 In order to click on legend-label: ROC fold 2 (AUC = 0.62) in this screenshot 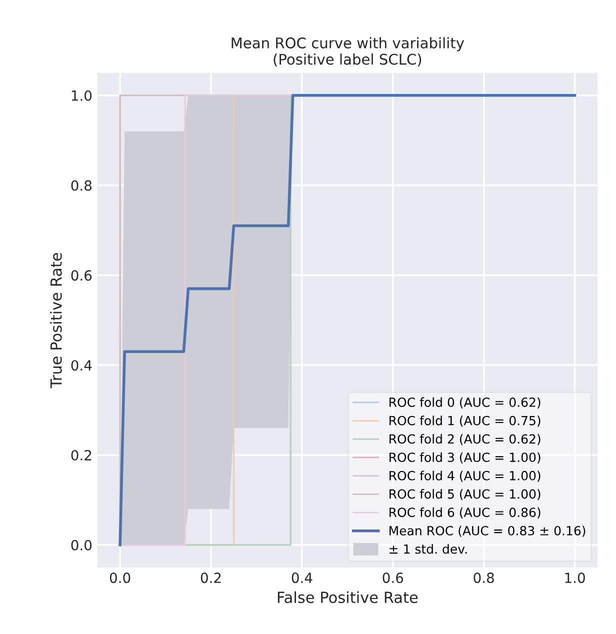, I will do `click(465, 440)`.